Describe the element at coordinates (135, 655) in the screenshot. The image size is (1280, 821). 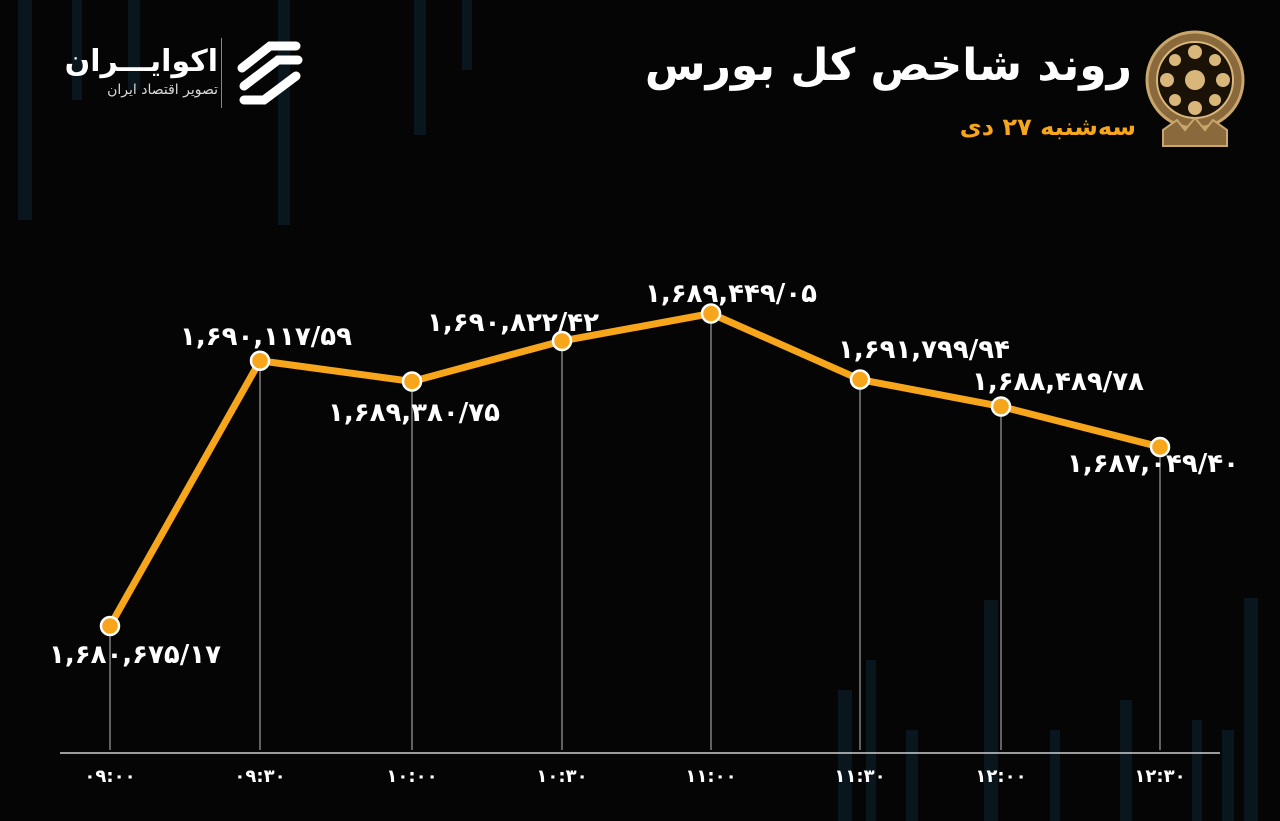
I see `data-label: ۱,۶۸۰,۶۷۵/۱۷` at that location.